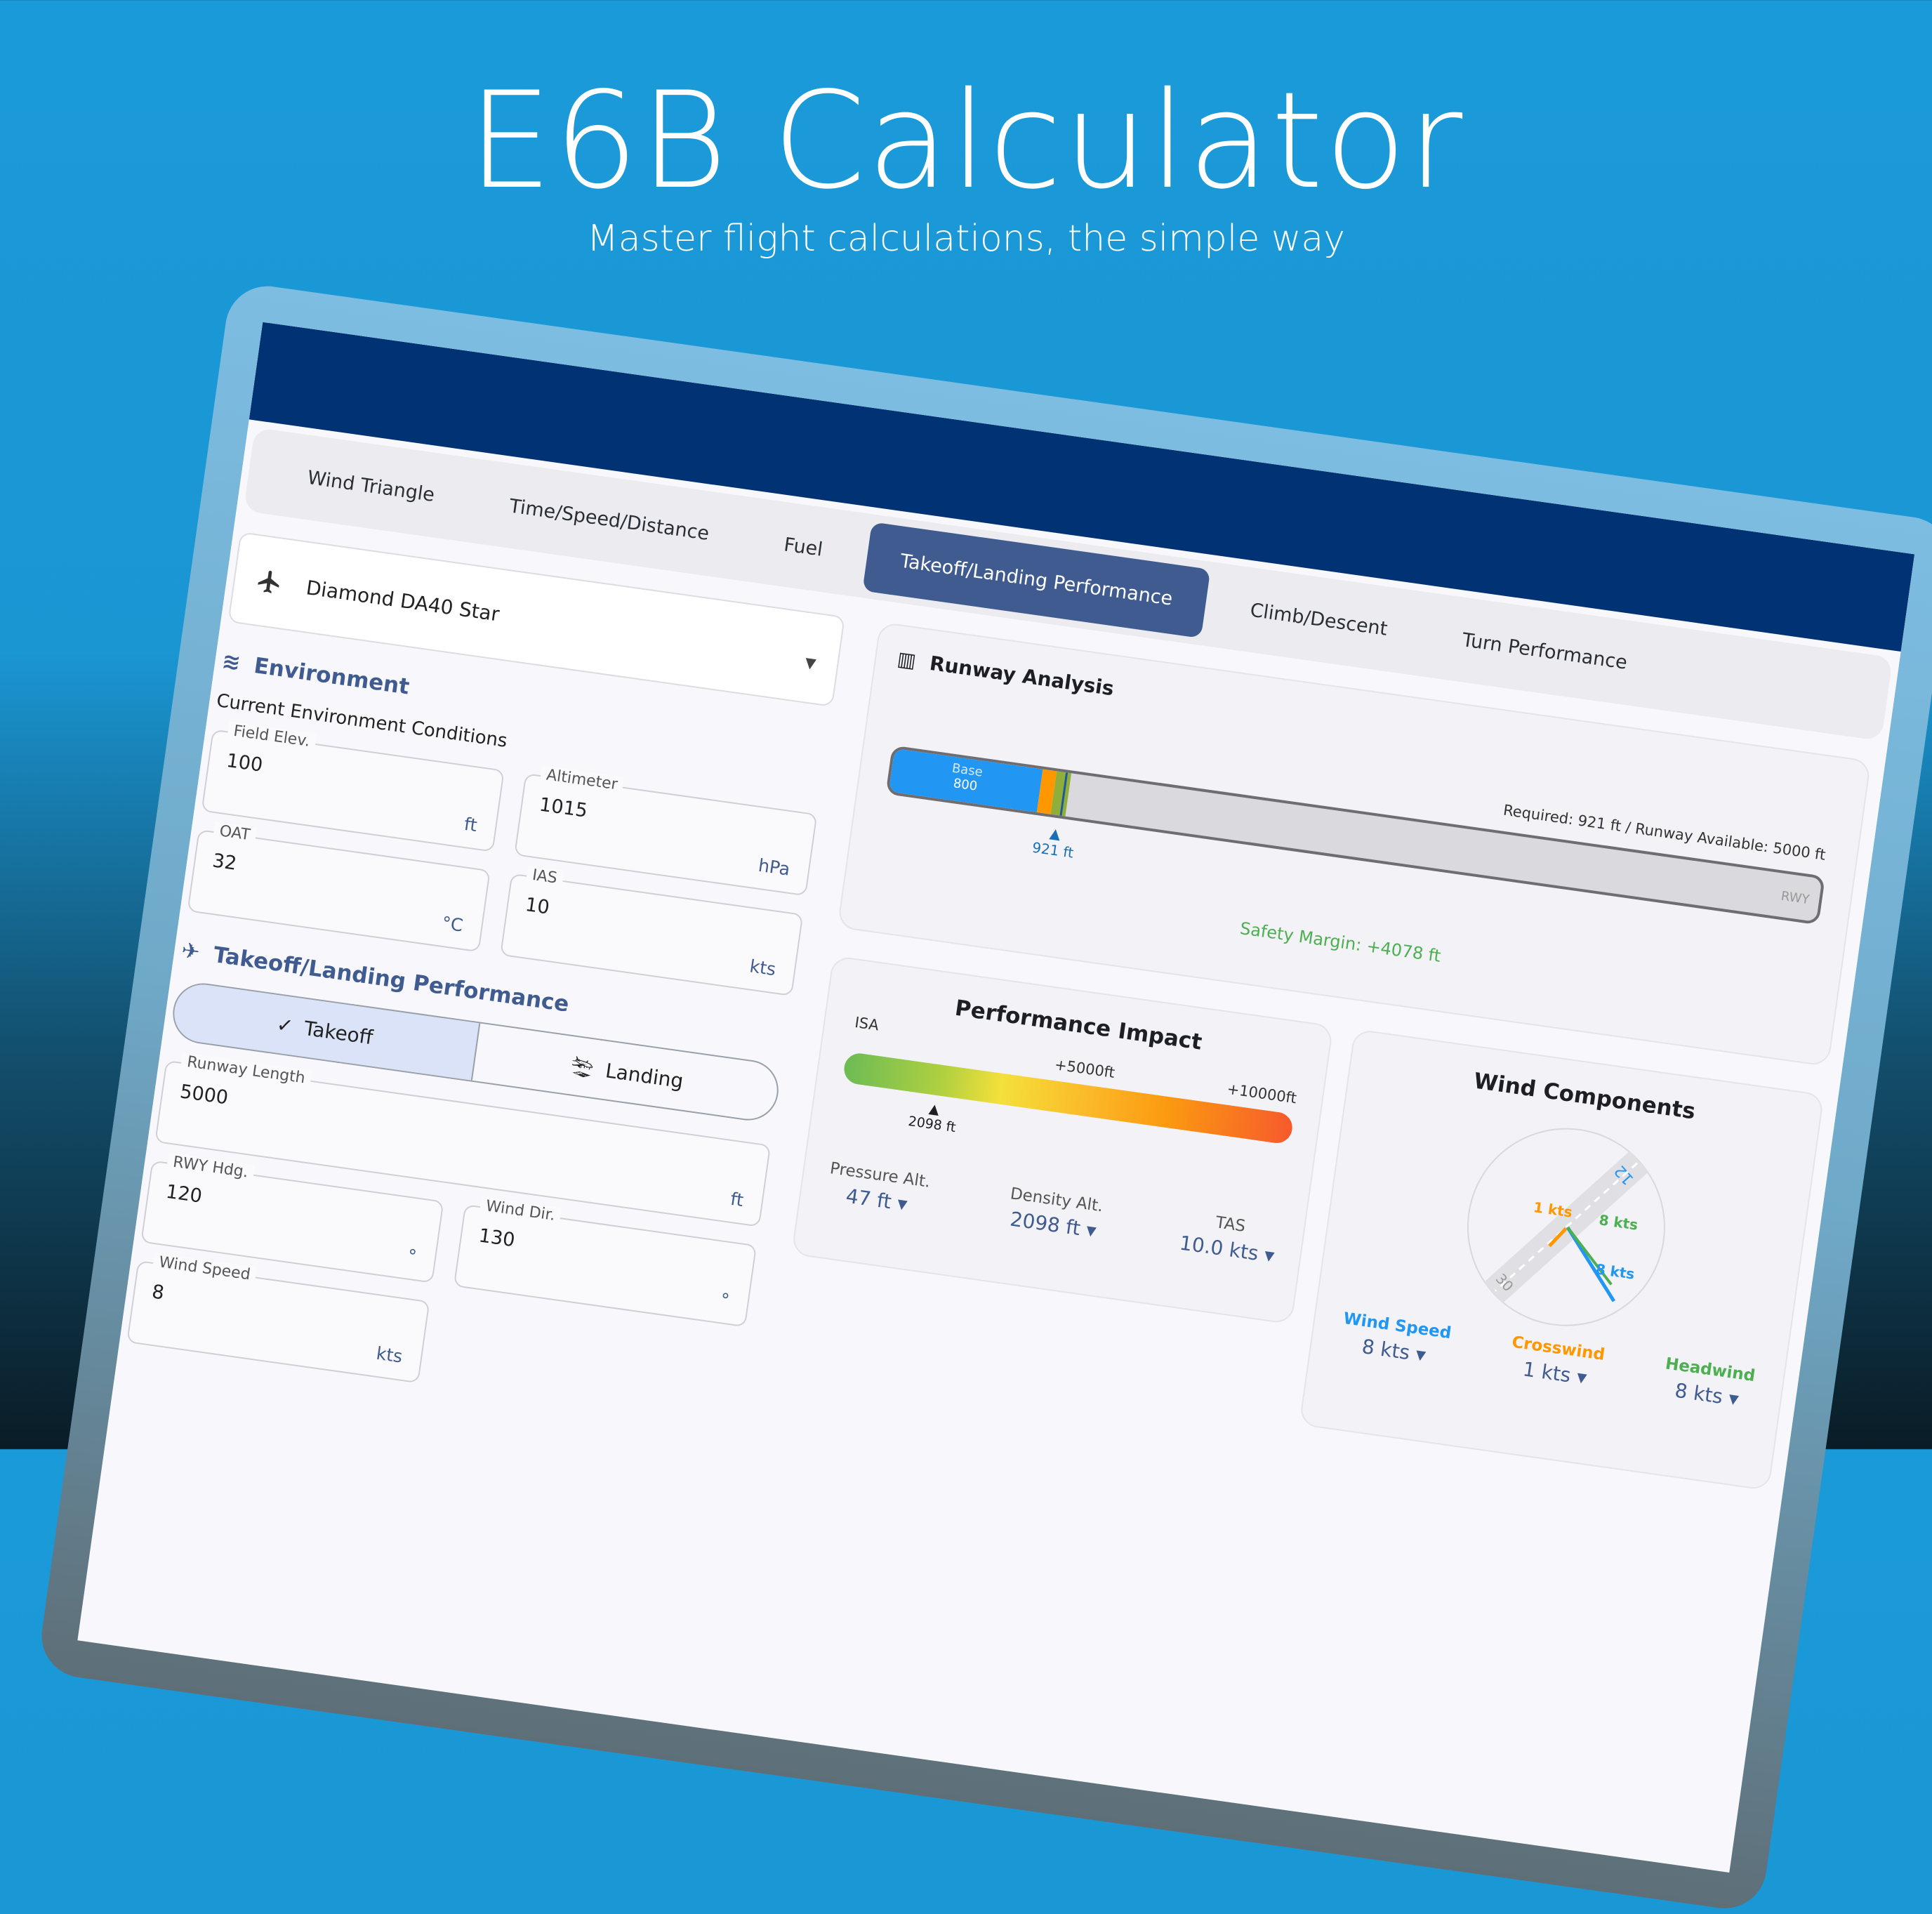 The height and width of the screenshot is (1914, 1932). What do you see at coordinates (1228, 1238) in the screenshot?
I see `tas-stat: TAS 10.0 kts ▾` at bounding box center [1228, 1238].